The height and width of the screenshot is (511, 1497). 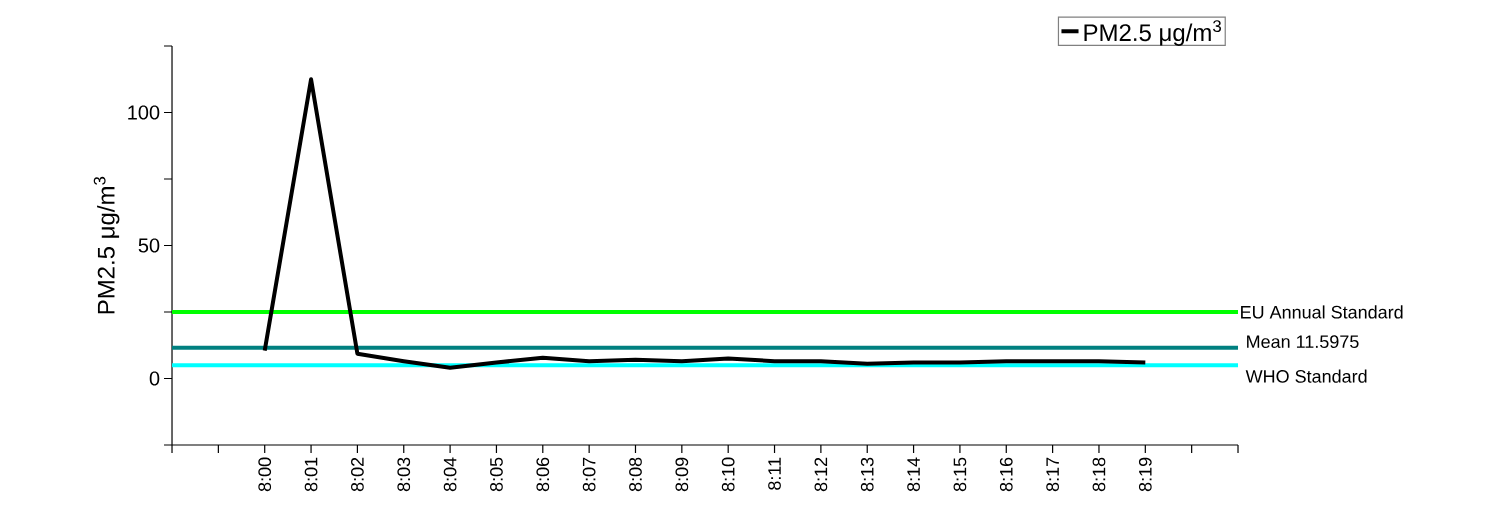 I want to click on x-tick-label: 8:00, so click(x=265, y=474).